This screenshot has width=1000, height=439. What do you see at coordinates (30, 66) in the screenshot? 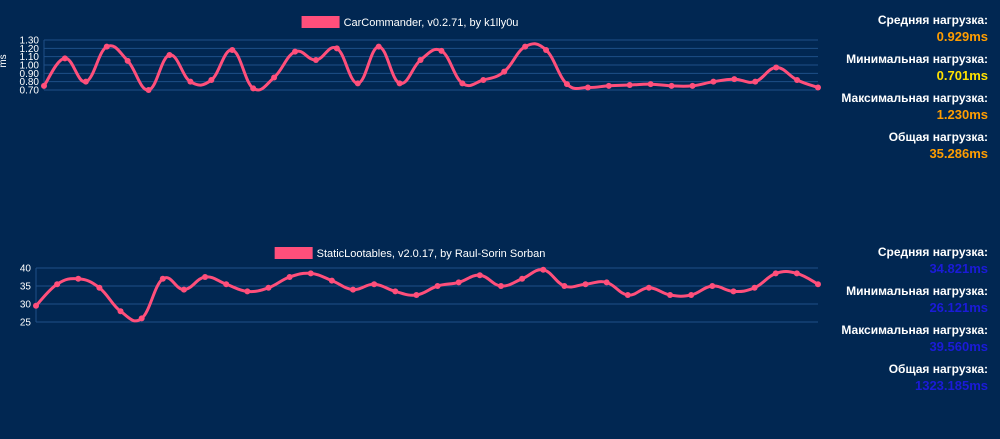
I see `y-tick-label: 1.00` at bounding box center [30, 66].